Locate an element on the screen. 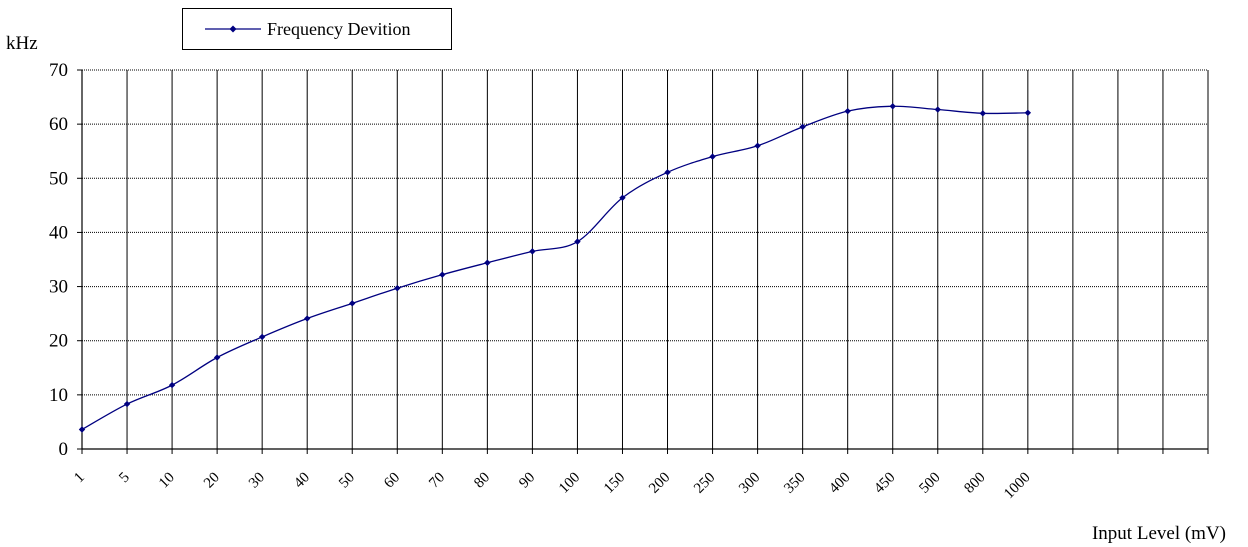 The image size is (1248, 547). x-tick-label: 500 is located at coordinates (929, 483).